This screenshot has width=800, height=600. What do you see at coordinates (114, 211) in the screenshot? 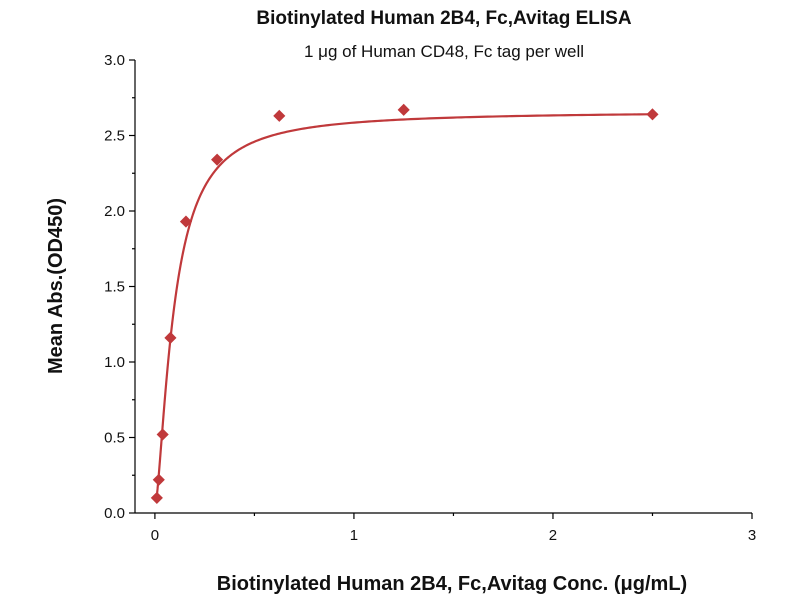
I see `y-tick-label: 2.0` at bounding box center [114, 211].